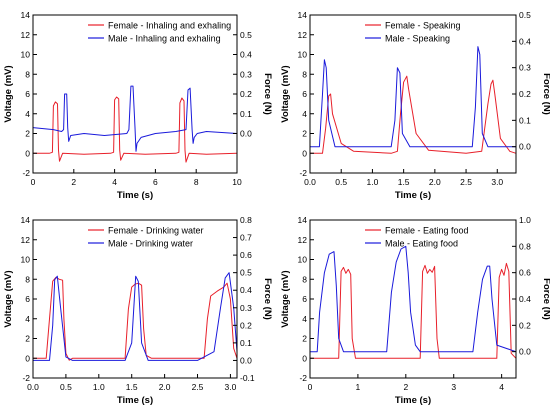 This screenshot has height=417, width=550. What do you see at coordinates (404, 182) in the screenshot?
I see `x-tick-label: 1.5` at bounding box center [404, 182].